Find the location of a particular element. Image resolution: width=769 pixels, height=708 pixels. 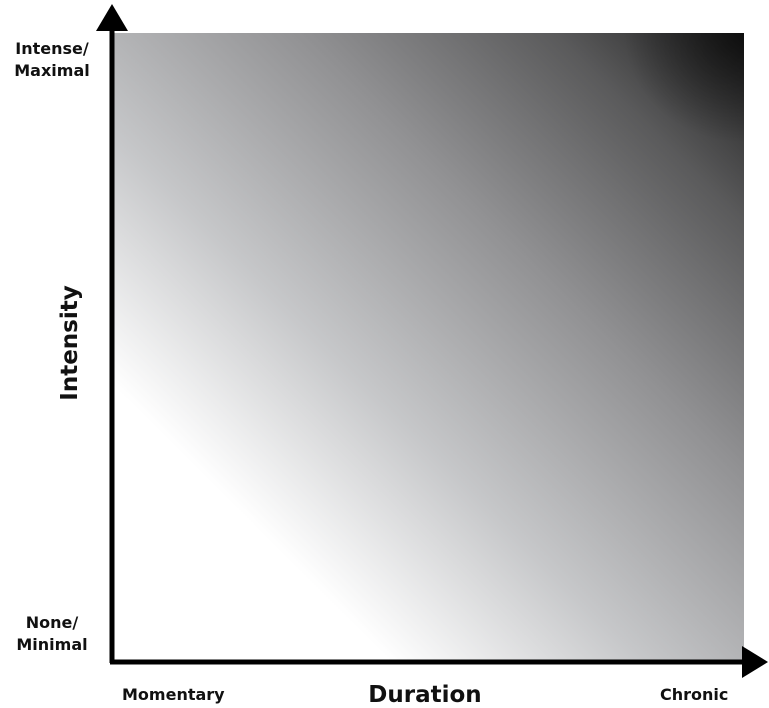

x-axis-left-label: Momentary is located at coordinates (173, 694).